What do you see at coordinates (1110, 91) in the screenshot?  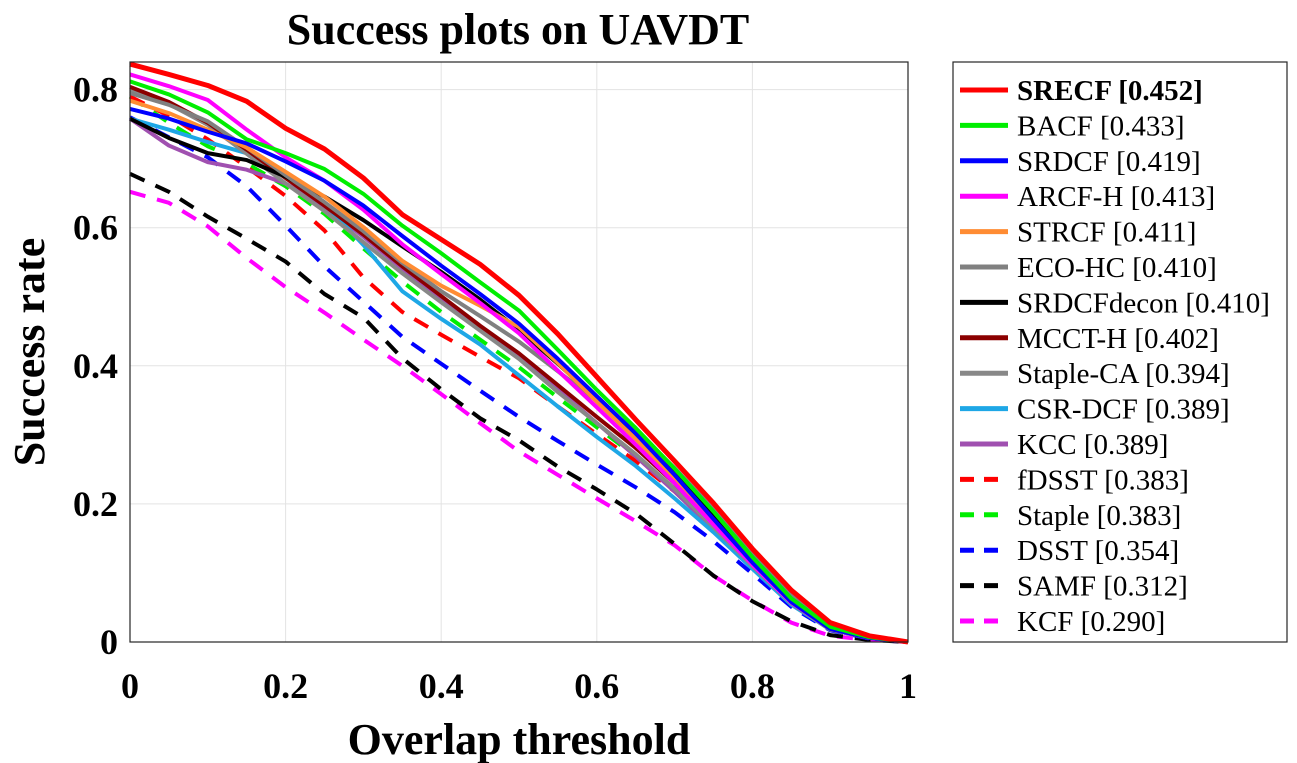 I see `legend-label: SRECF [0.452]` at bounding box center [1110, 91].